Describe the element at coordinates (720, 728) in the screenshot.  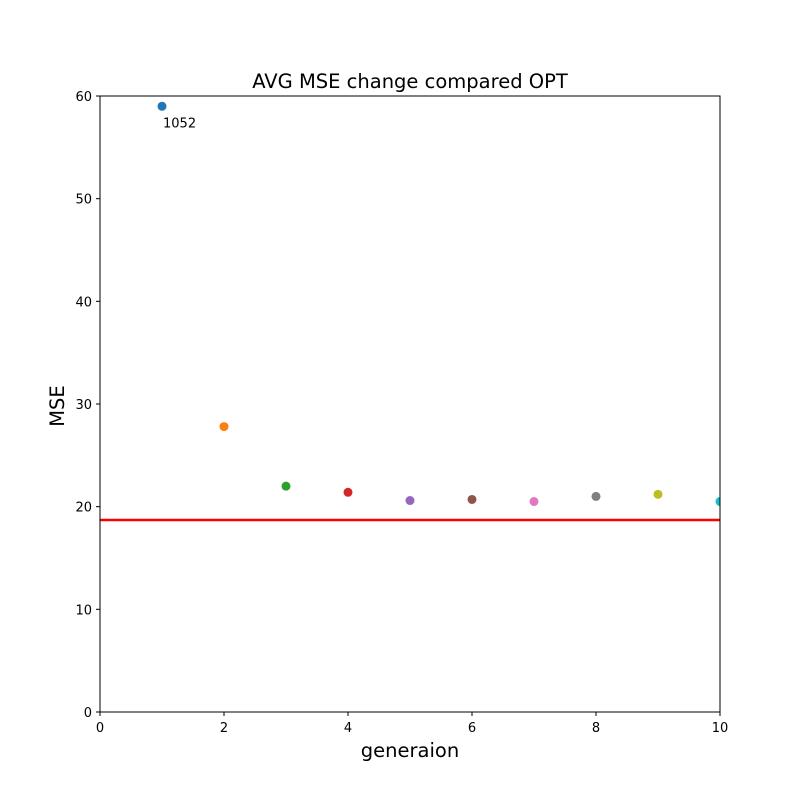
I see `x-tick-label-10: 10` at that location.